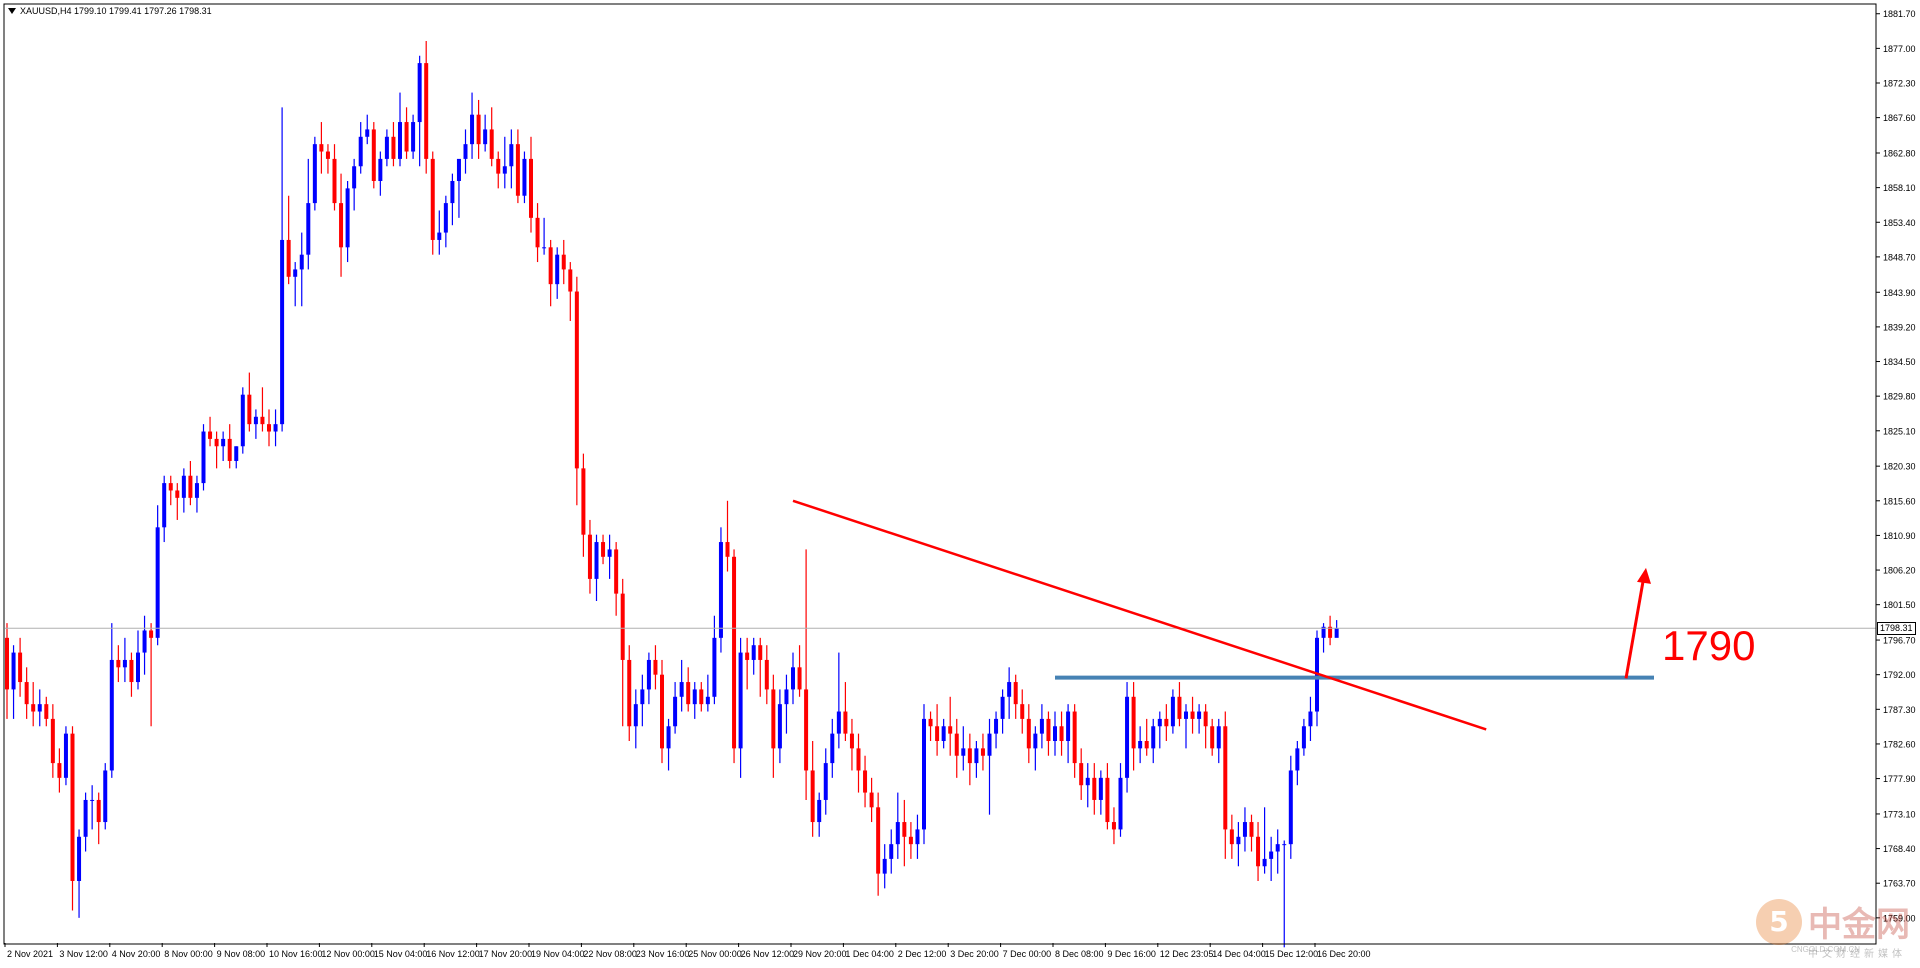 The height and width of the screenshot is (968, 1920). What do you see at coordinates (1899, 293) in the screenshot?
I see `y-tick-label: 1843.90` at bounding box center [1899, 293].